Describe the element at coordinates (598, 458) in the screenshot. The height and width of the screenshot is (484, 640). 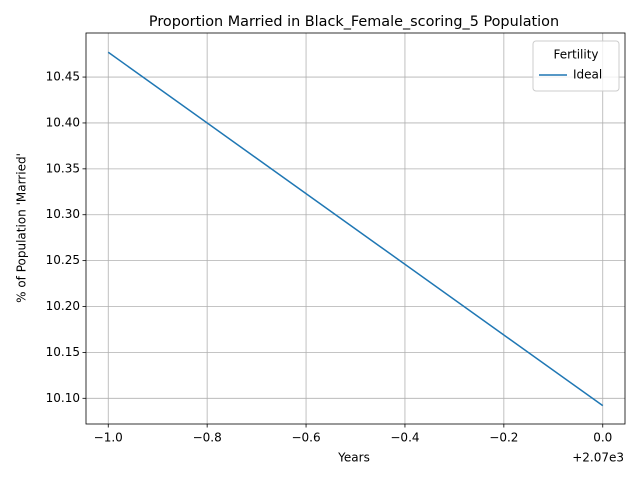
I see `x-offset-label: +2.07e3` at that location.